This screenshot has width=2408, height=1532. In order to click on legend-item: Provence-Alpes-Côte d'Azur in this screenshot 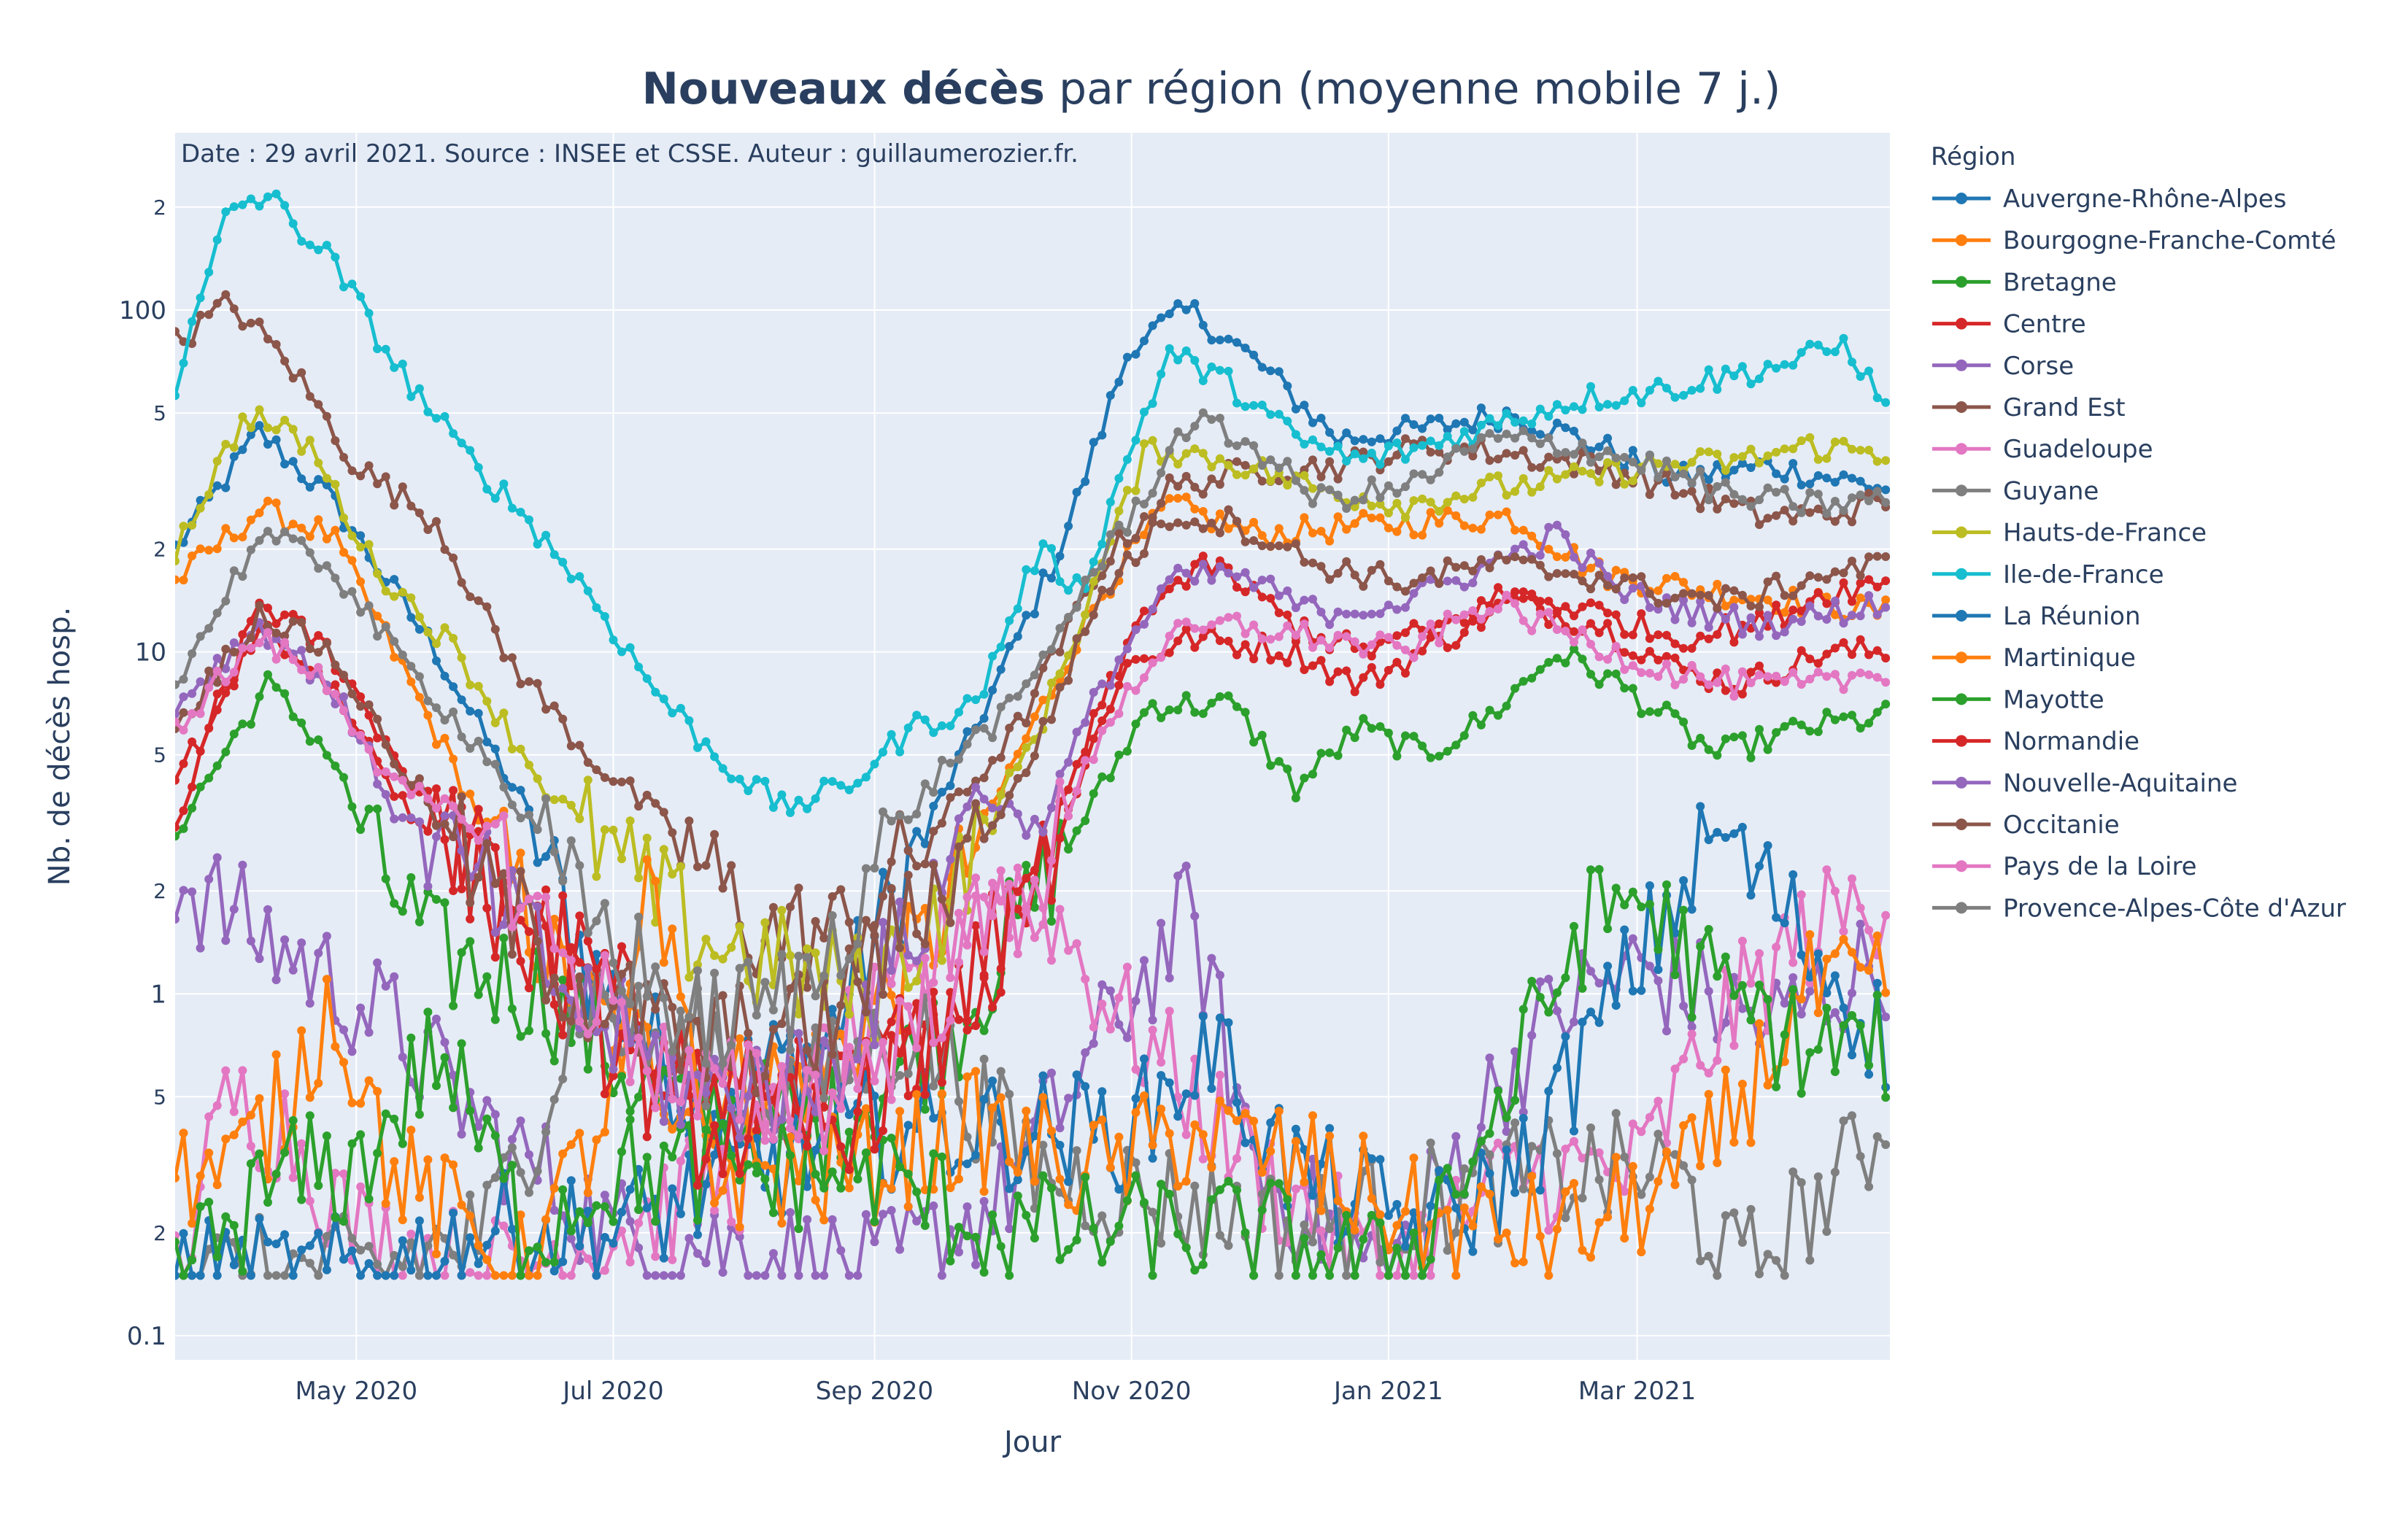, I will do `click(2139, 909)`.